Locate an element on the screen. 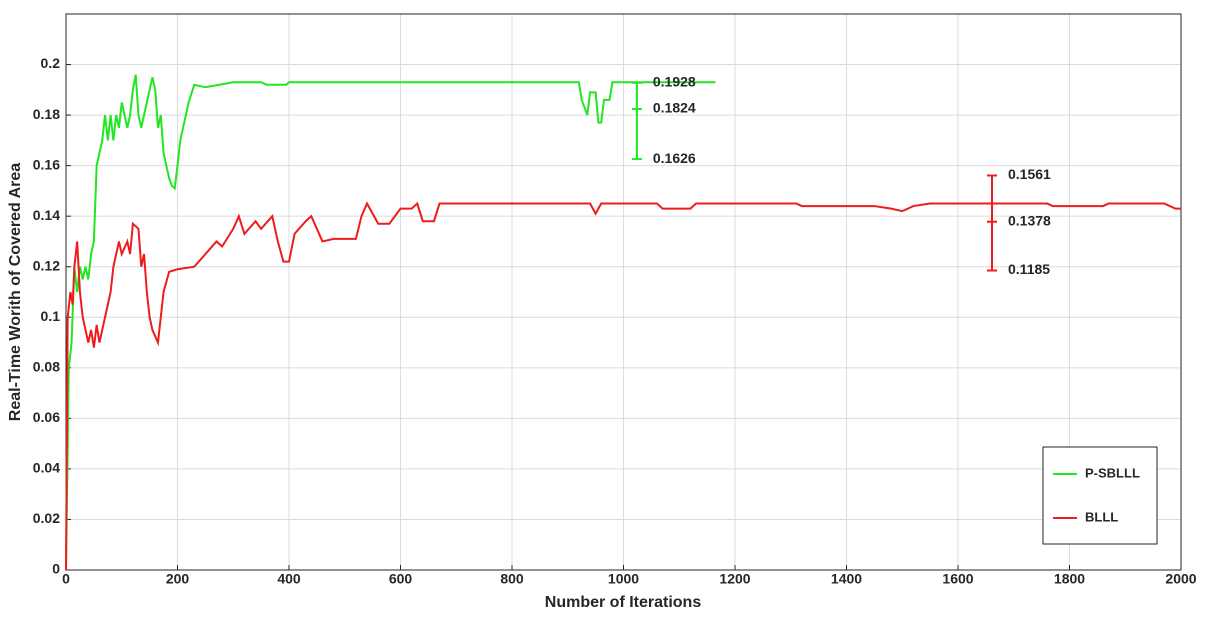 Image resolution: width=1209 pixels, height=619 pixels. y-tick-label: 0.06 is located at coordinates (46, 417).